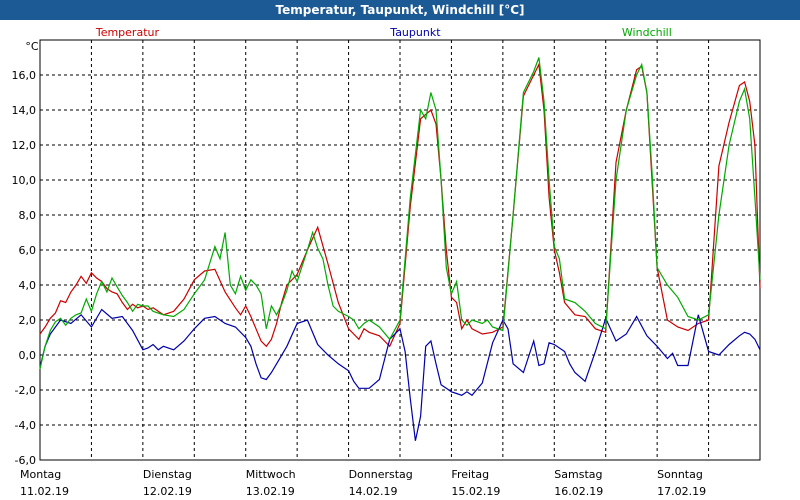  Describe the element at coordinates (25, 460) in the screenshot. I see `y-tick-label: -6,0` at that location.